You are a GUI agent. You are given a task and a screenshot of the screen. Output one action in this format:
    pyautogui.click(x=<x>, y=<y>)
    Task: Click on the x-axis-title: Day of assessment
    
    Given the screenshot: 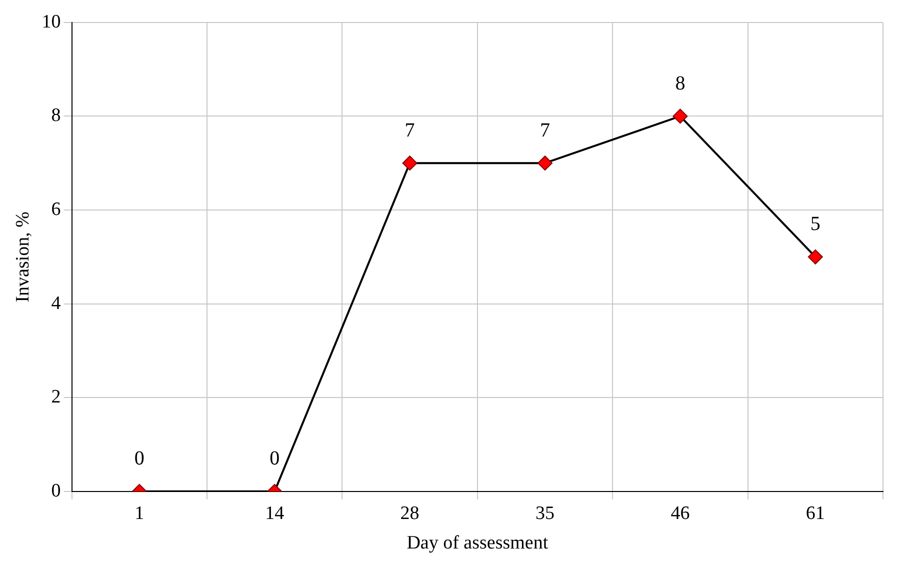 What is the action you would take?
    pyautogui.click(x=477, y=543)
    